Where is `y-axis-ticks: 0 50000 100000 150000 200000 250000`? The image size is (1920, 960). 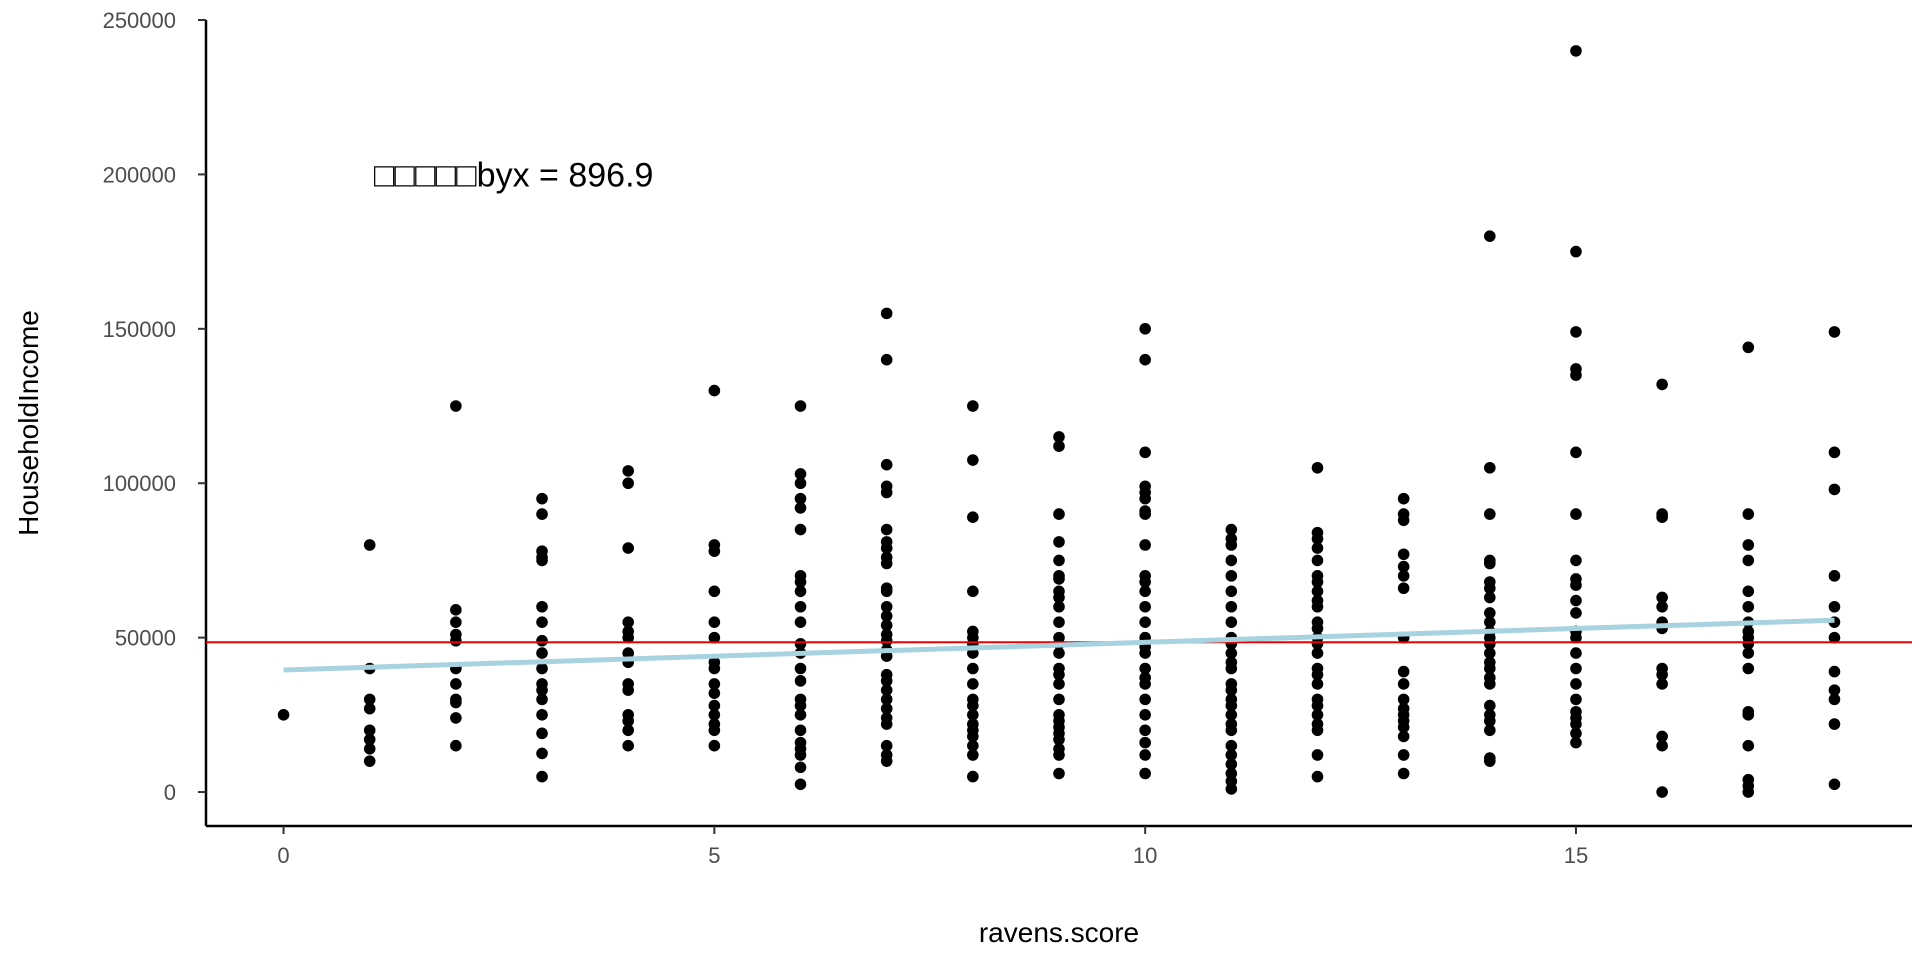
y-axis-ticks: 0 50000 100000 150000 200000 250000 is located at coordinates (154, 406).